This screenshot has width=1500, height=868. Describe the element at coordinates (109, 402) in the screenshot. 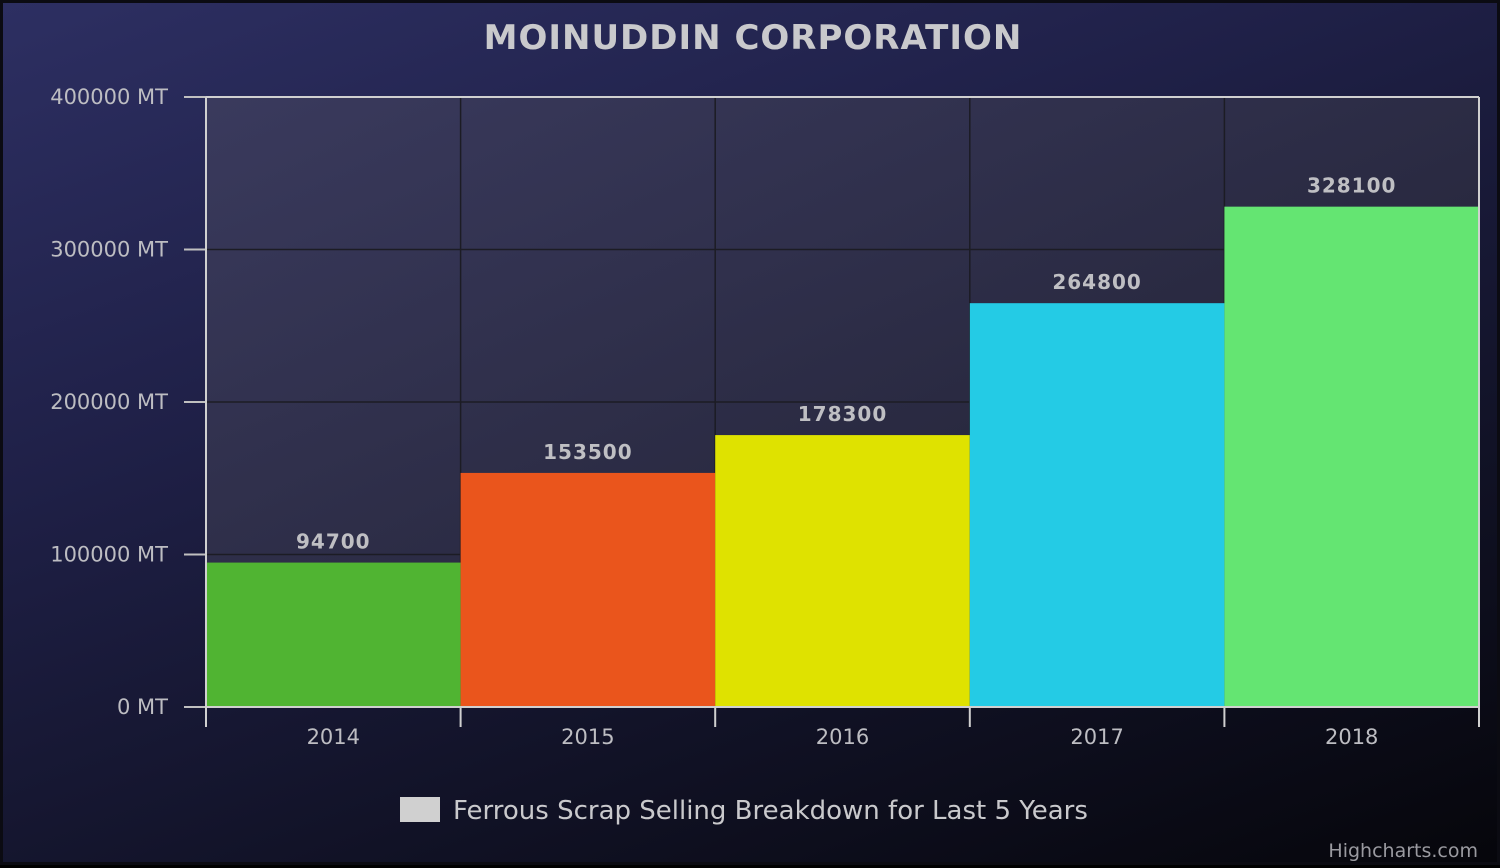

I see `y-tick-label: 200000 MT` at that location.